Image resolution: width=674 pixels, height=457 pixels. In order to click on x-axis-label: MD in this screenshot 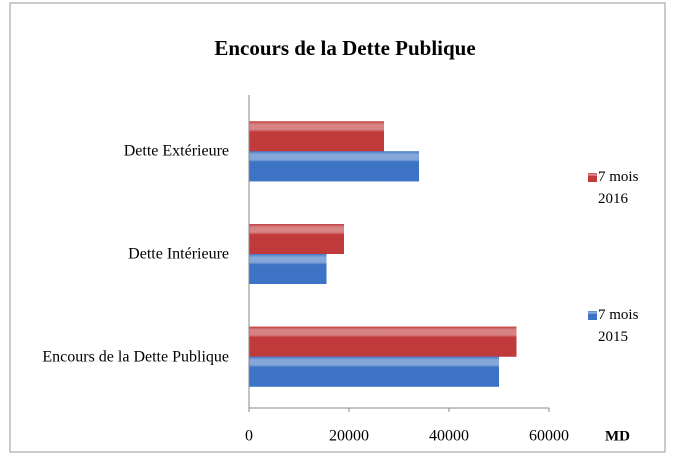, I will do `click(617, 436)`.